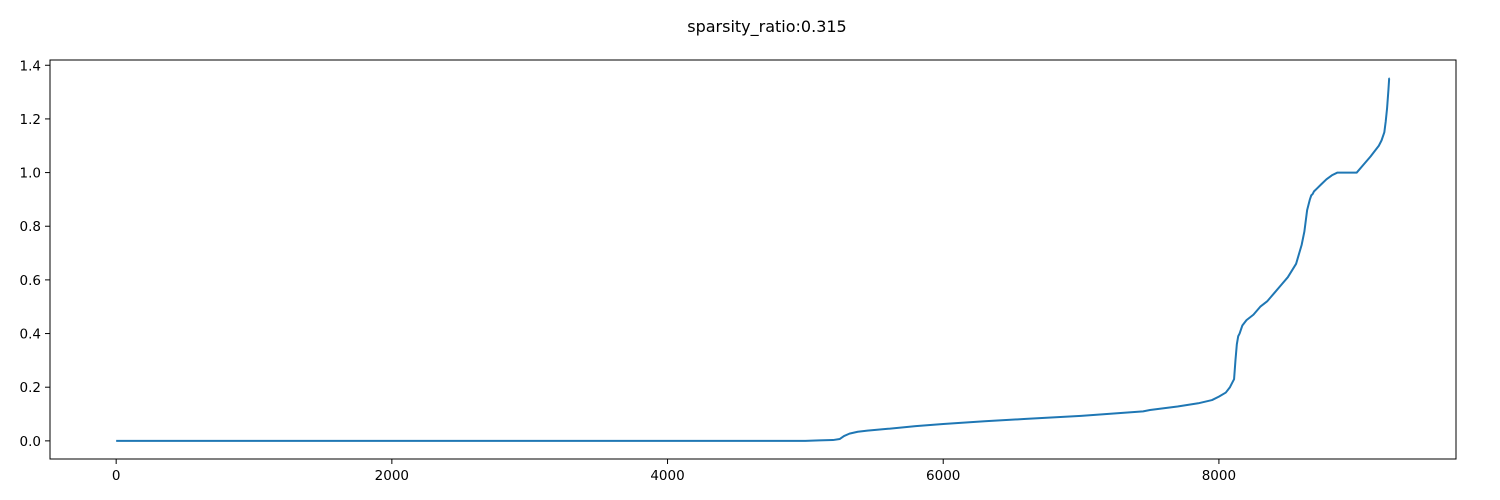 The height and width of the screenshot is (500, 1500). Describe the element at coordinates (30, 227) in the screenshot. I see `y-tick-label: 0.8` at that location.